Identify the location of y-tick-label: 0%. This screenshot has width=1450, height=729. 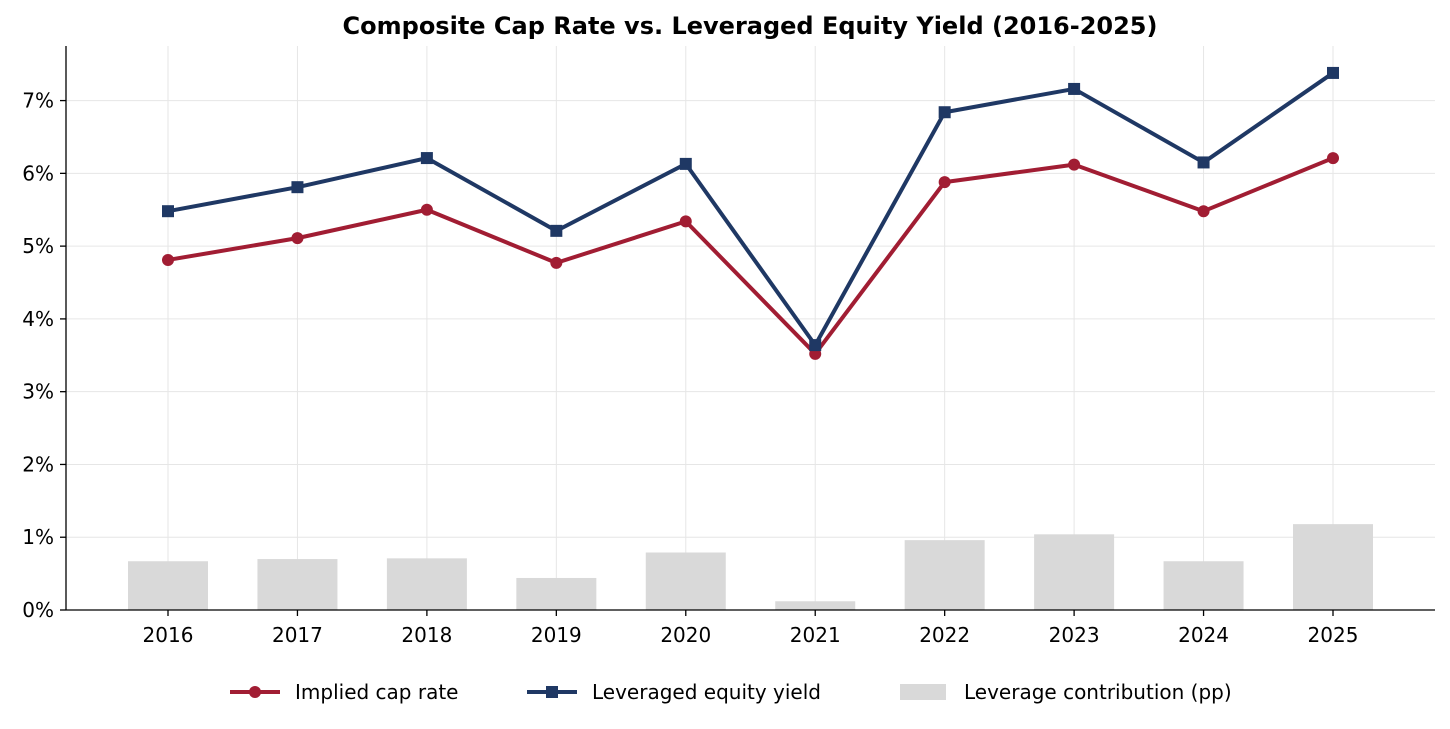
(38, 610).